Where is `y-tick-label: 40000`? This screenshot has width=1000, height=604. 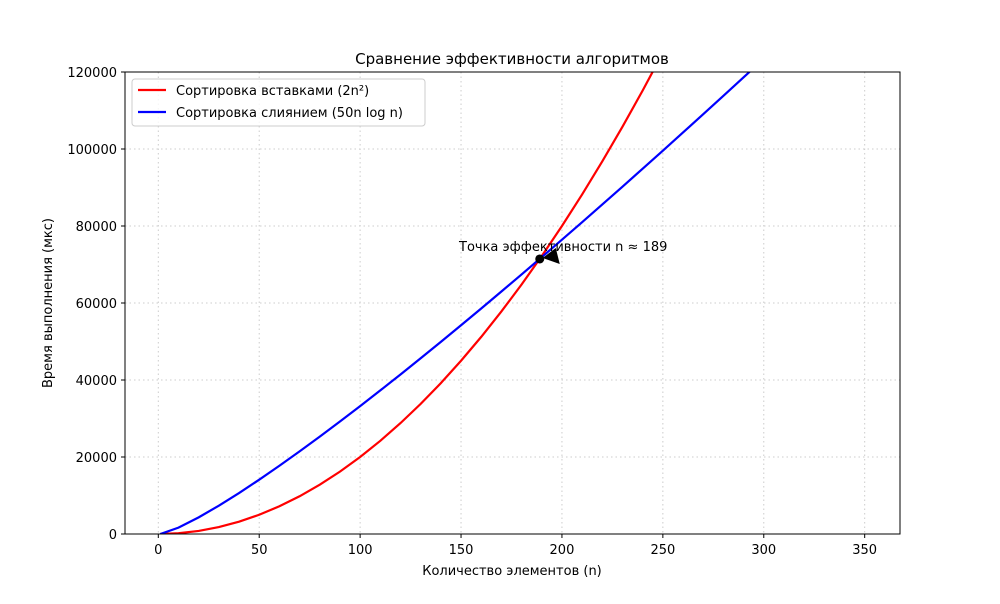
y-tick-label: 40000 is located at coordinates (96, 381).